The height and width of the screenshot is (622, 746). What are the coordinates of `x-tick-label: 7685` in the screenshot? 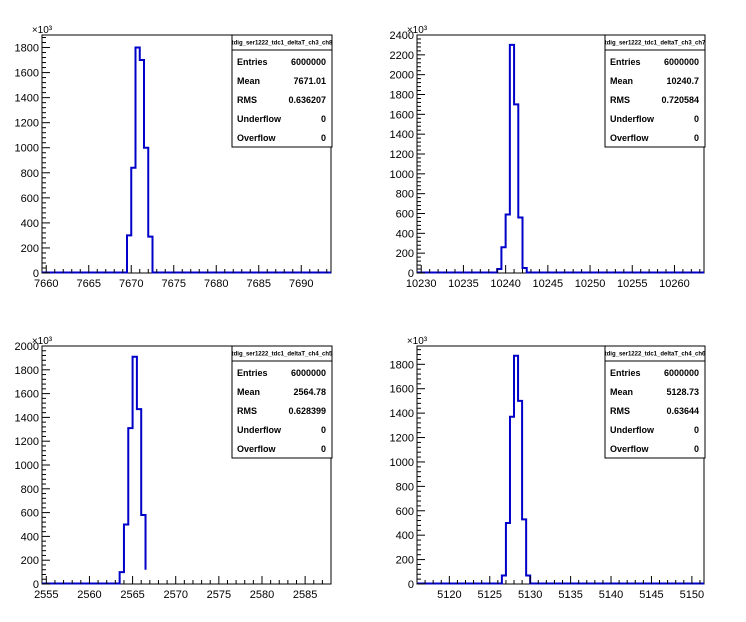 It's located at (259, 284).